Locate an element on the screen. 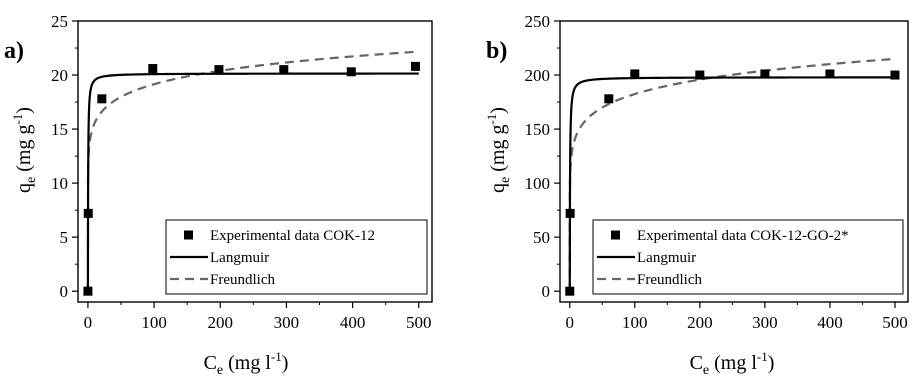 Image resolution: width=912 pixels, height=381 pixels. y-tick-label: 150 is located at coordinates (538, 129).